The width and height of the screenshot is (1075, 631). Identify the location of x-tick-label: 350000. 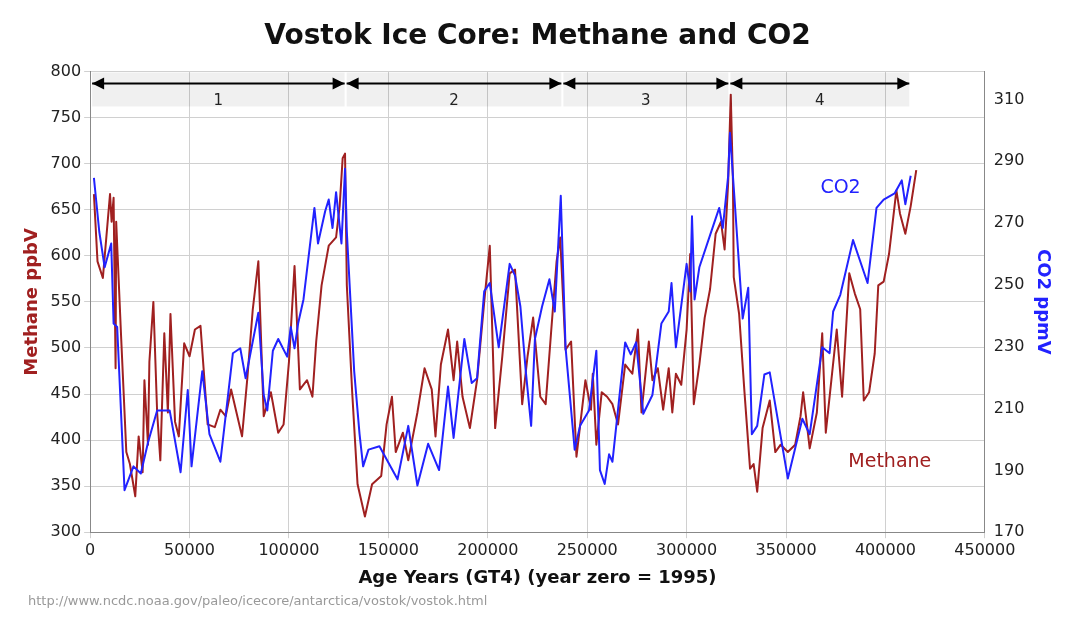
(786, 549).